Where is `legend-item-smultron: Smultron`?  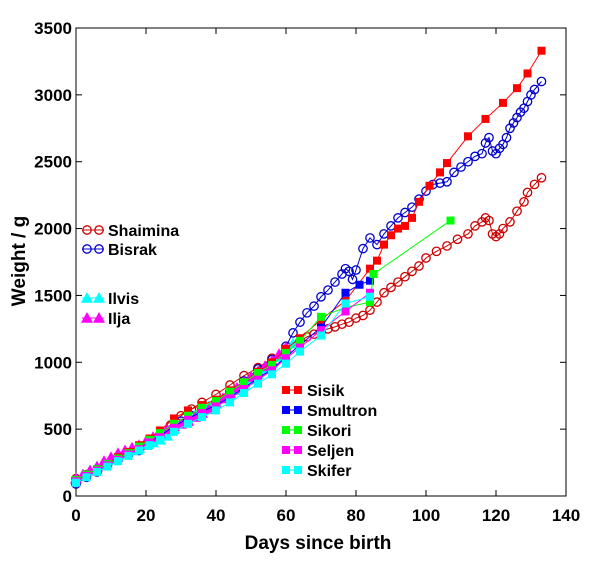 legend-item-smultron: Smultron is located at coordinates (329, 411).